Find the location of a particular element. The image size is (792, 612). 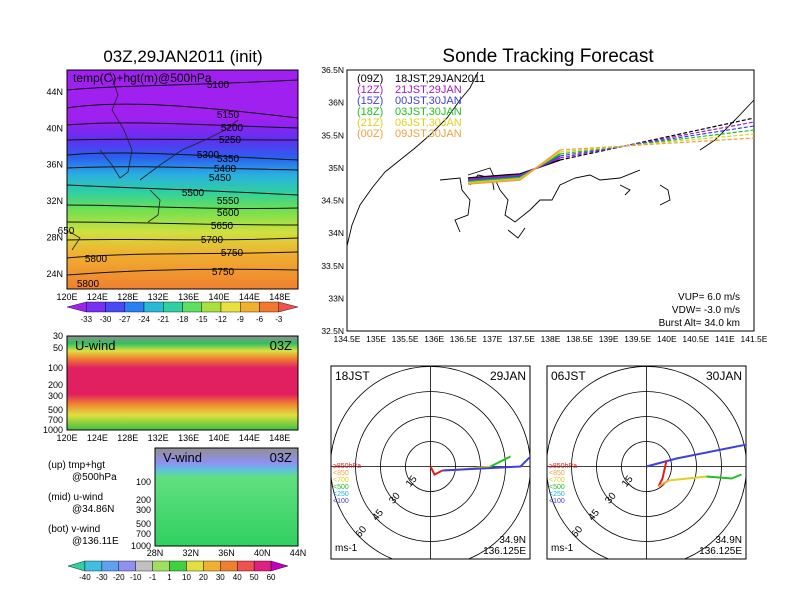

x-tick-label: 128E is located at coordinates (127, 438).